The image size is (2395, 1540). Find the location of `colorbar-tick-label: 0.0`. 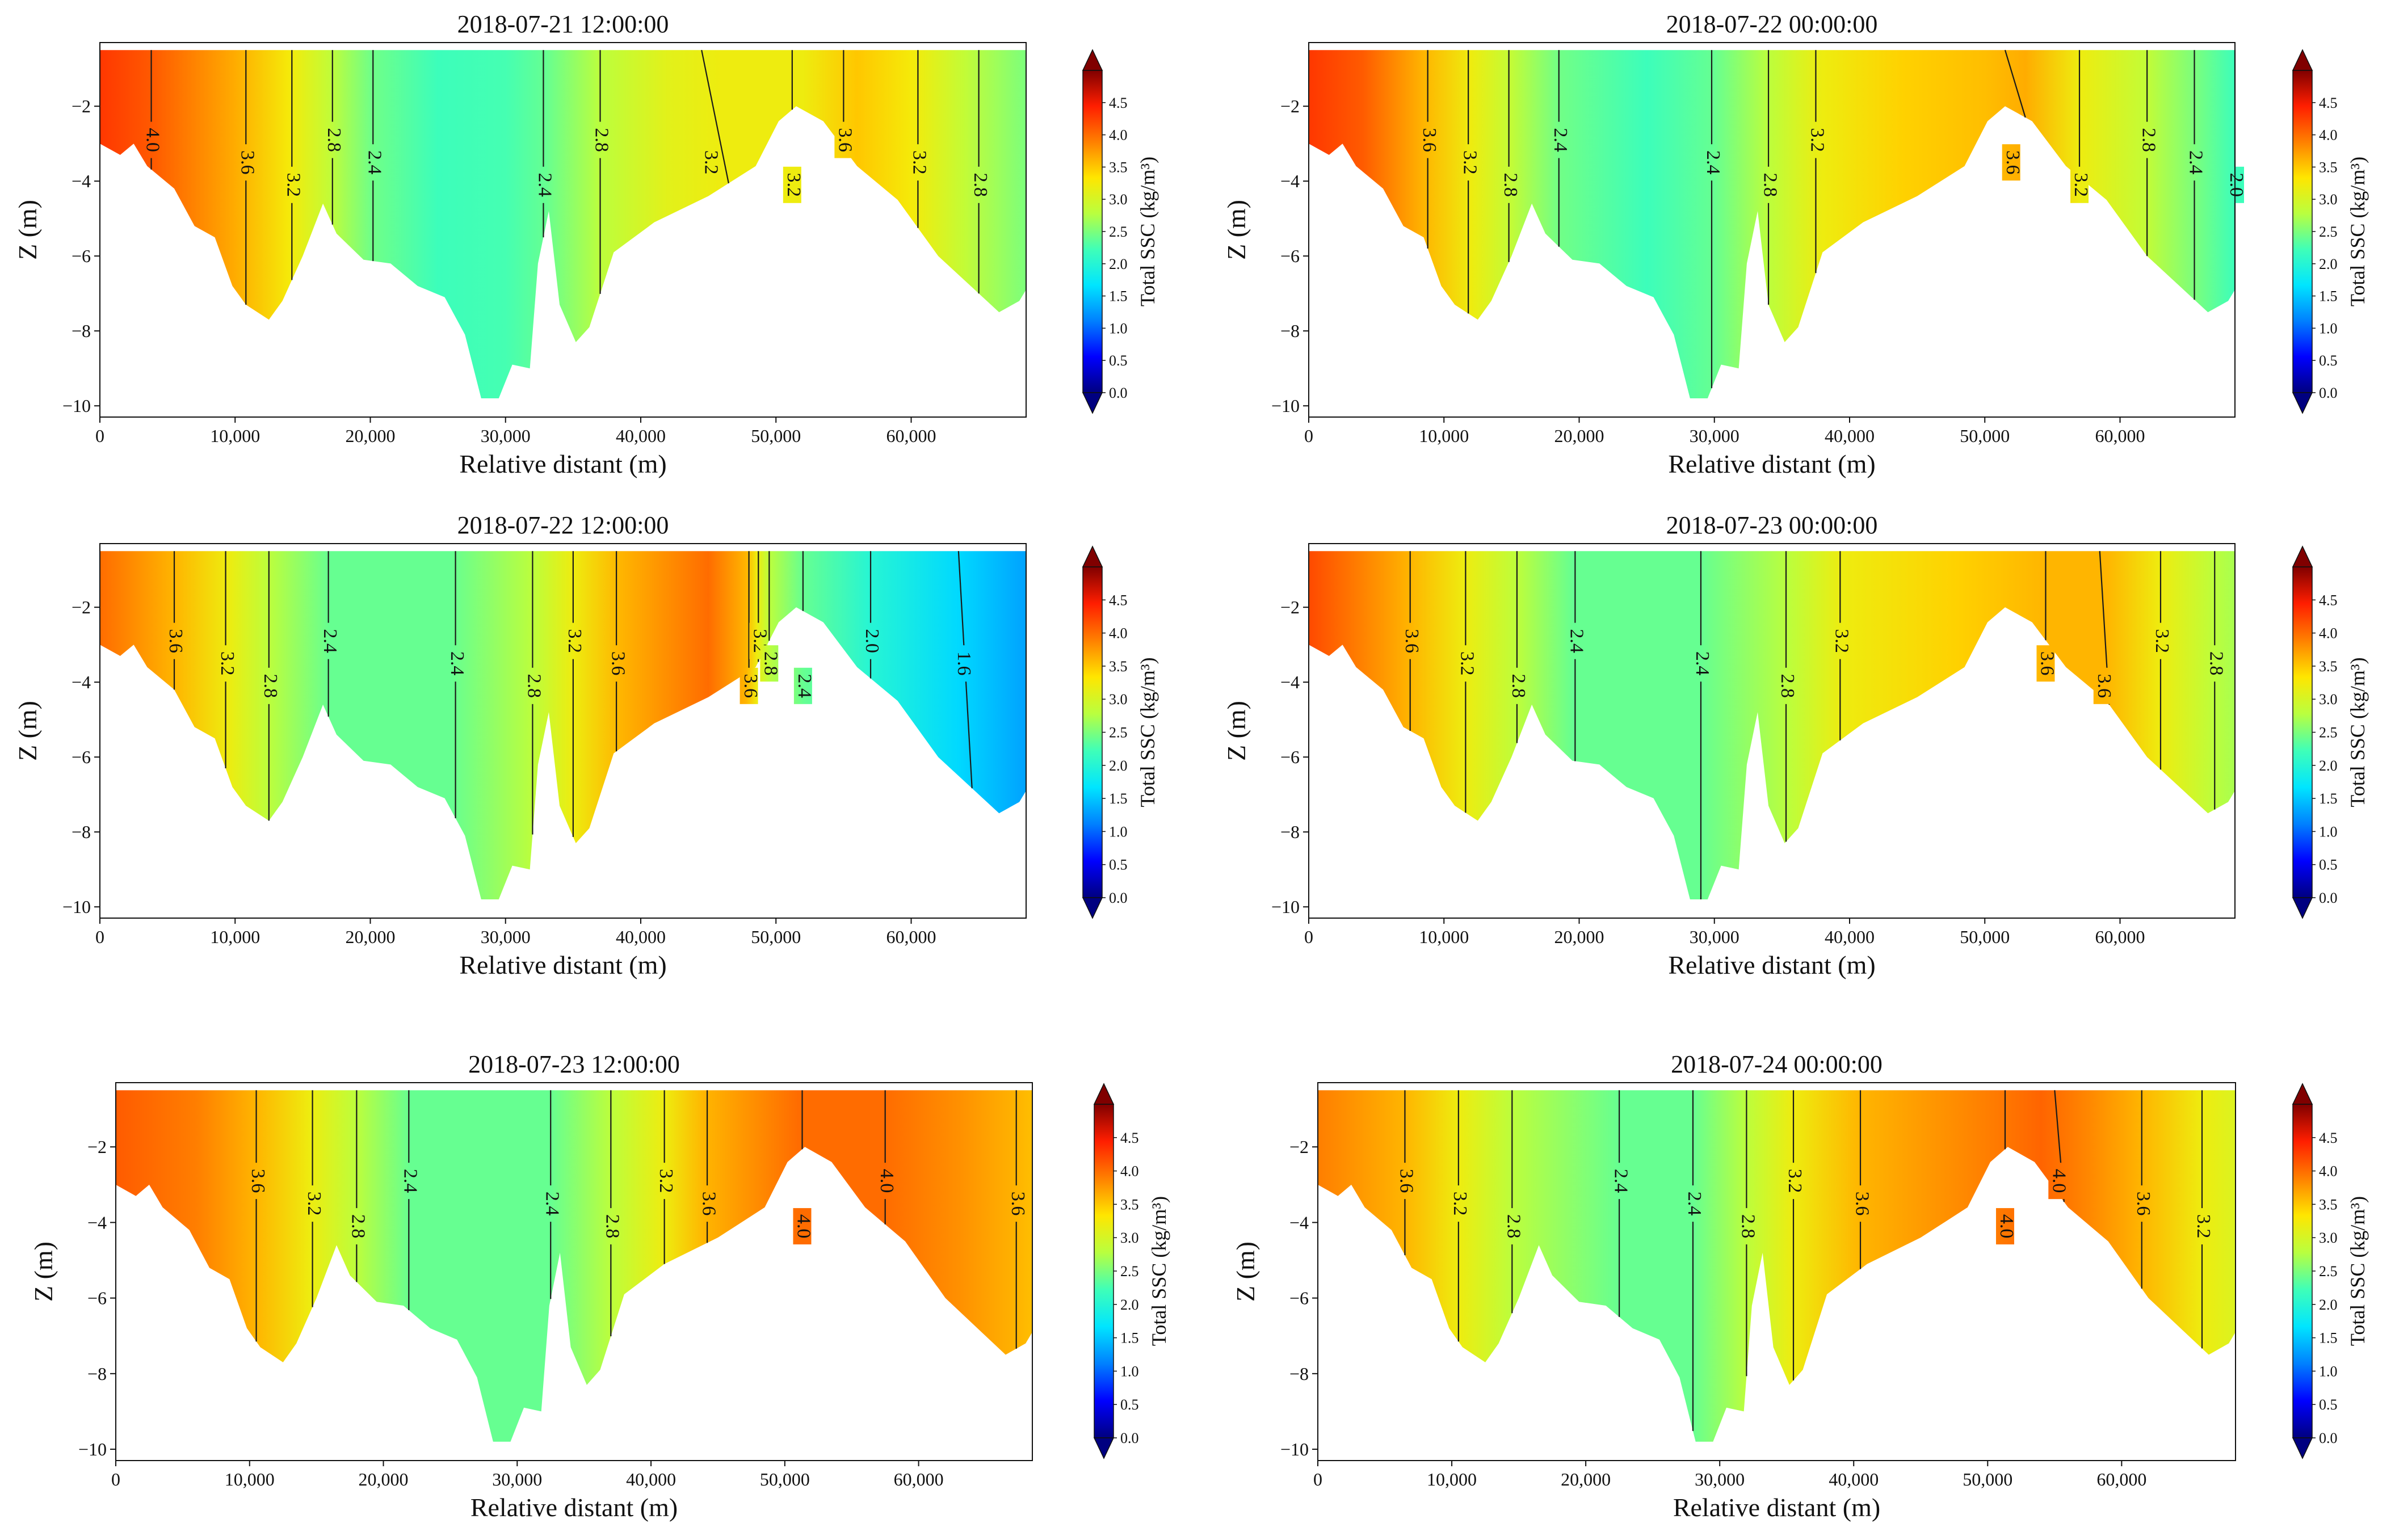

colorbar-tick-label: 0.0 is located at coordinates (1129, 1438).